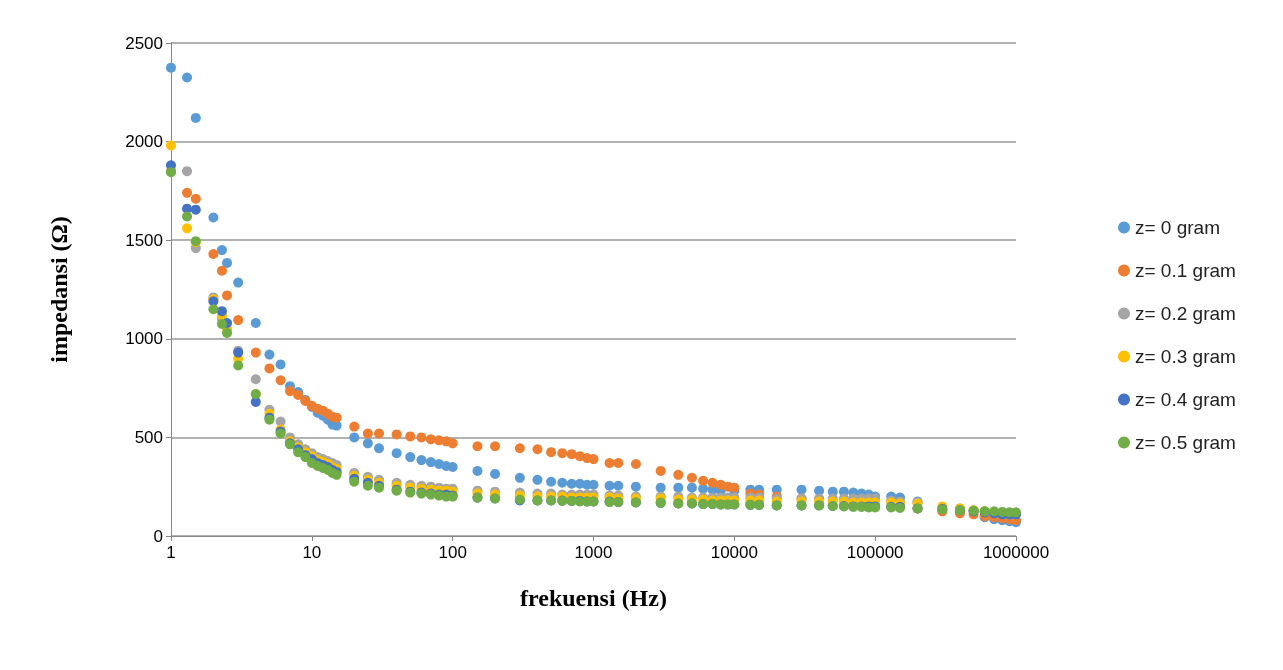 The image size is (1283, 670). I want to click on x-tick-label: 1000000, so click(1016, 552).